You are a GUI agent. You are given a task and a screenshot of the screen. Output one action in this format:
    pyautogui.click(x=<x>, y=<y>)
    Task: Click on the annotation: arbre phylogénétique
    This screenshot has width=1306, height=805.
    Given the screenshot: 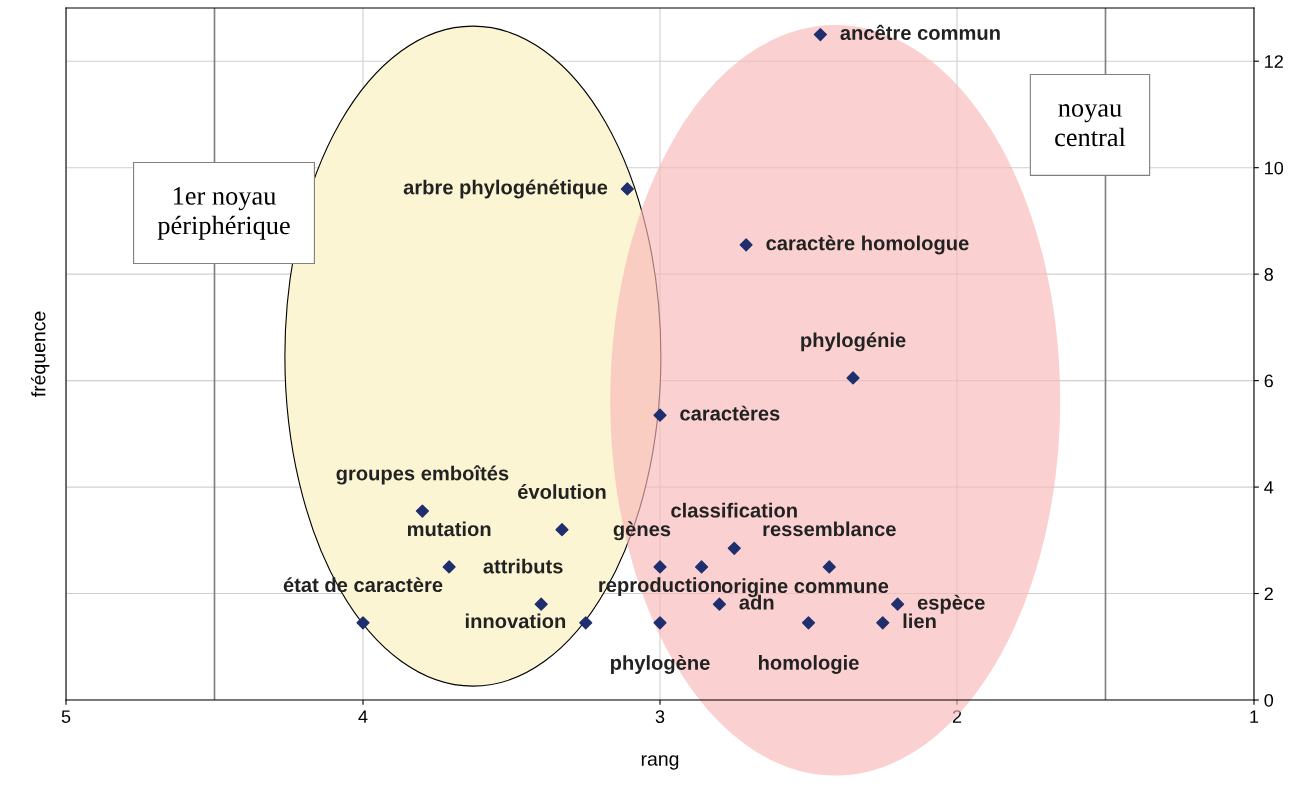 What is the action you would take?
    pyautogui.click(x=505, y=189)
    